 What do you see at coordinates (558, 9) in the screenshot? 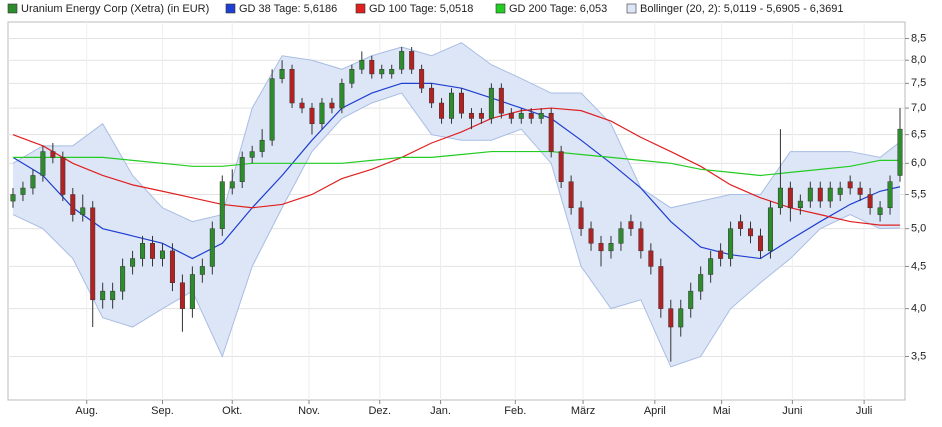
I see `legend-label: GD 200 Tage: 6,053` at bounding box center [558, 9].